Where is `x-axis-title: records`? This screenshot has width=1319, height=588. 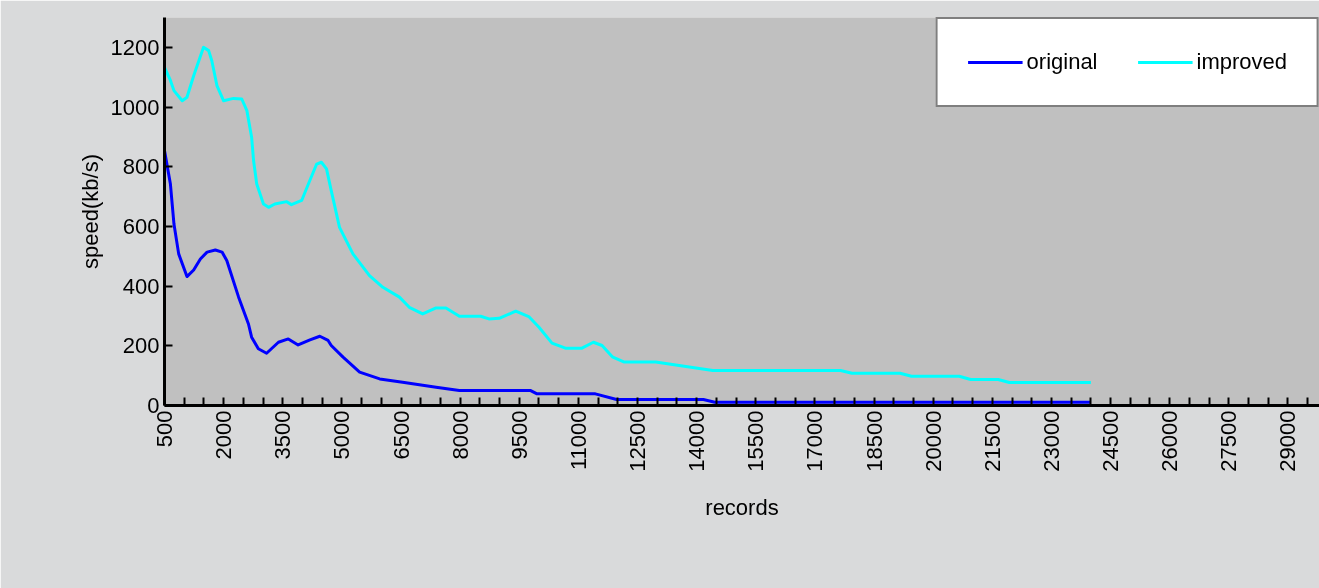 x-axis-title: records is located at coordinates (742, 507).